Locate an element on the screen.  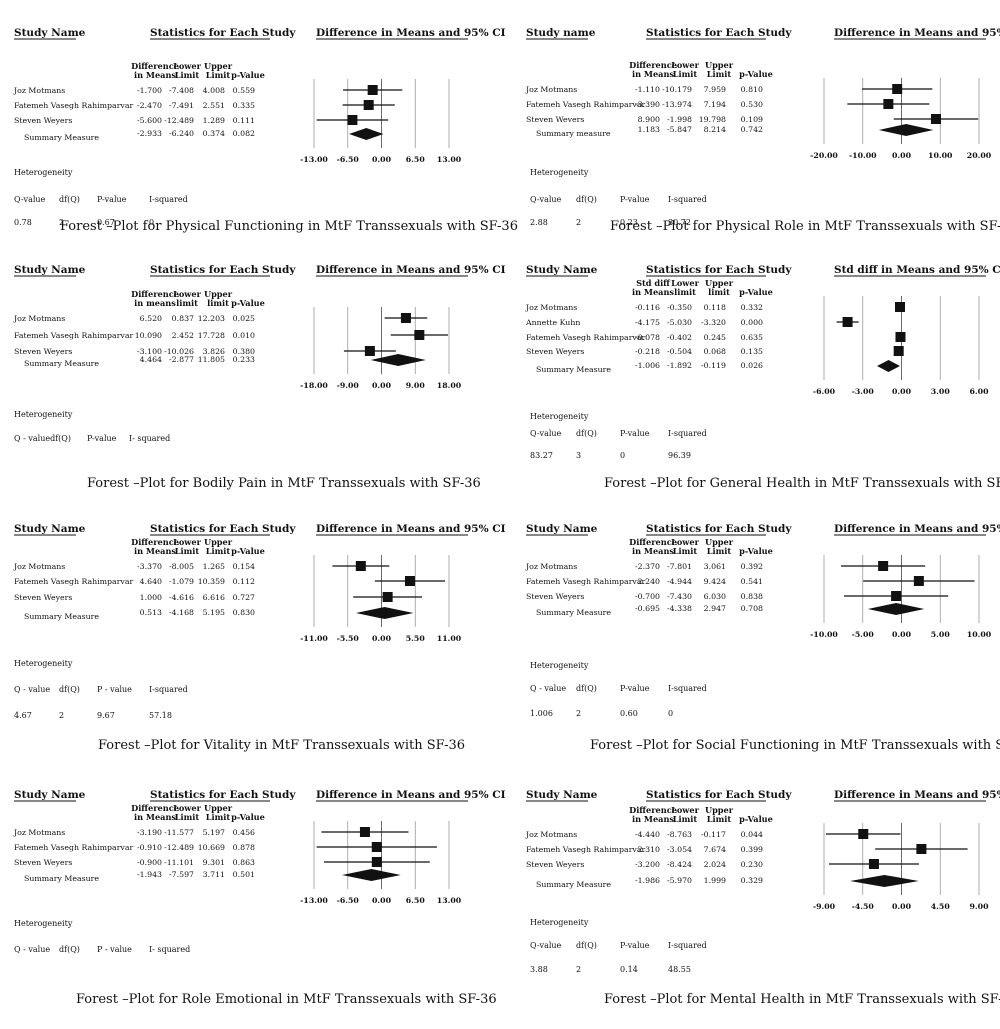
heterogeneity-header: Q - valuedf(Q) is located at coordinates (42, 438).